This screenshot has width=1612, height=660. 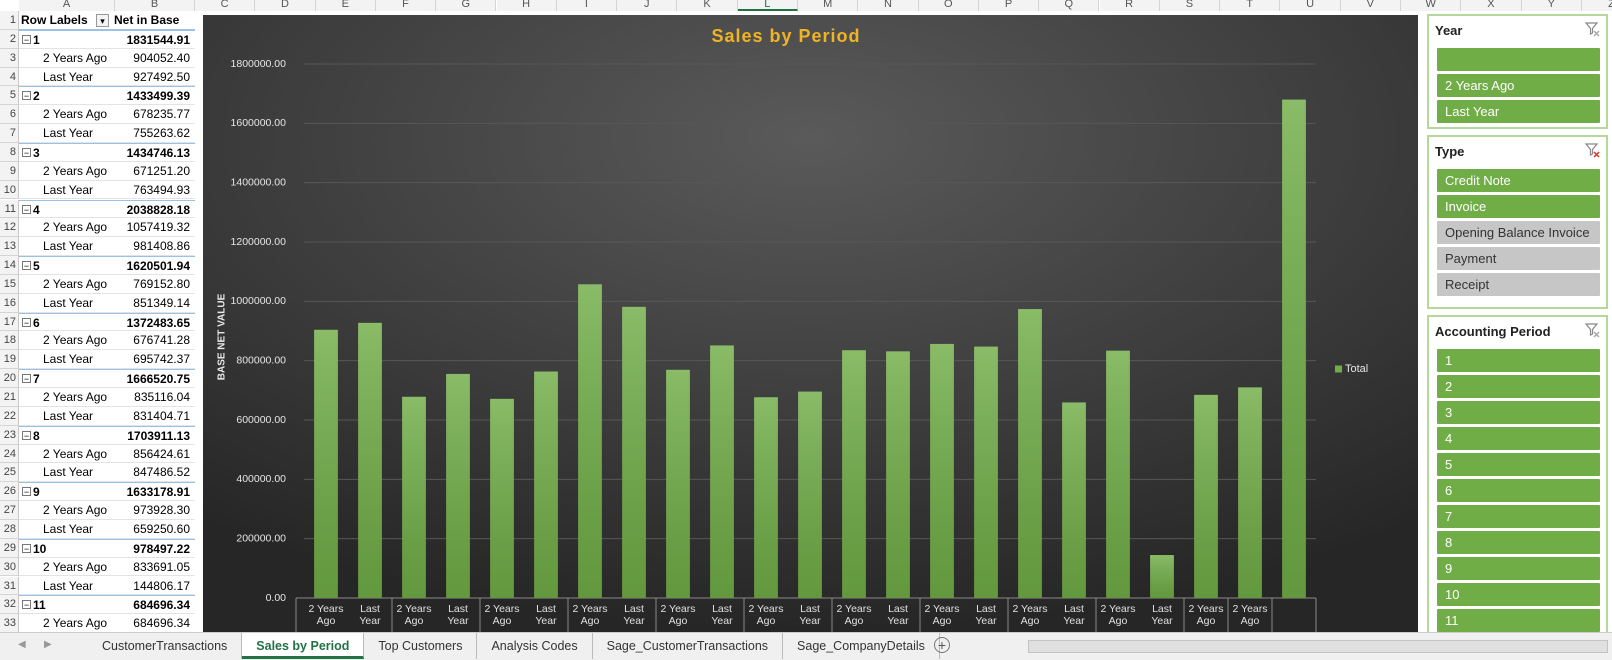 What do you see at coordinates (421, 646) in the screenshot?
I see `sheet-tab: Top Customers` at bounding box center [421, 646].